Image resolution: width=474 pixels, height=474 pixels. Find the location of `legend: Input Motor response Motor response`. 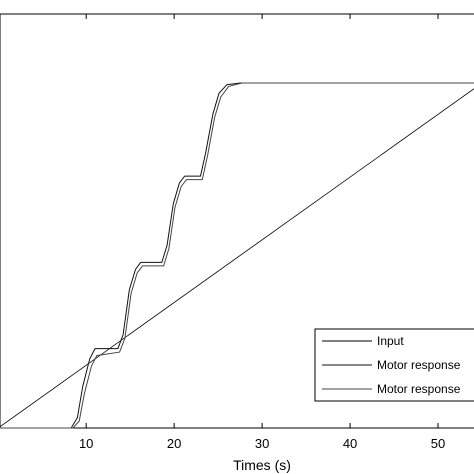

legend: Input Motor response Motor response is located at coordinates (394, 365).